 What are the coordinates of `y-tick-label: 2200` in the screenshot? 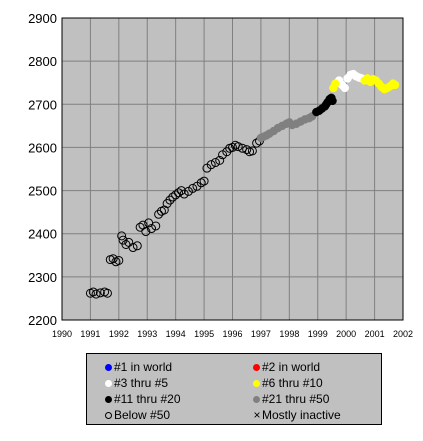 It's located at (42, 320).